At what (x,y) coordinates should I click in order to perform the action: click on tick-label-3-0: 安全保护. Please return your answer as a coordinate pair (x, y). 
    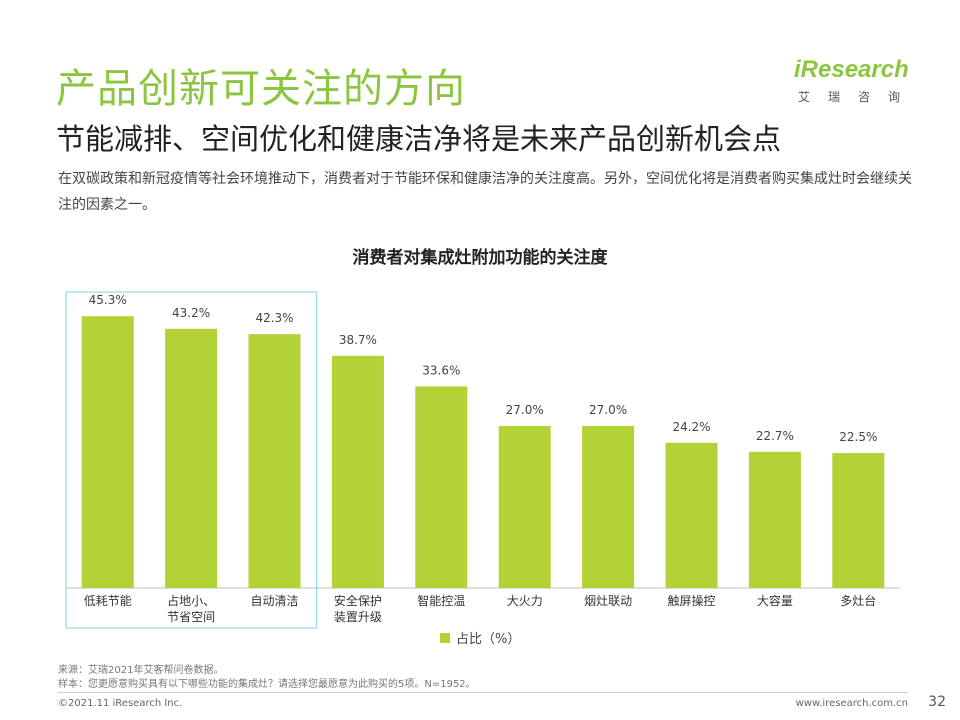
    Looking at the image, I should click on (358, 600).